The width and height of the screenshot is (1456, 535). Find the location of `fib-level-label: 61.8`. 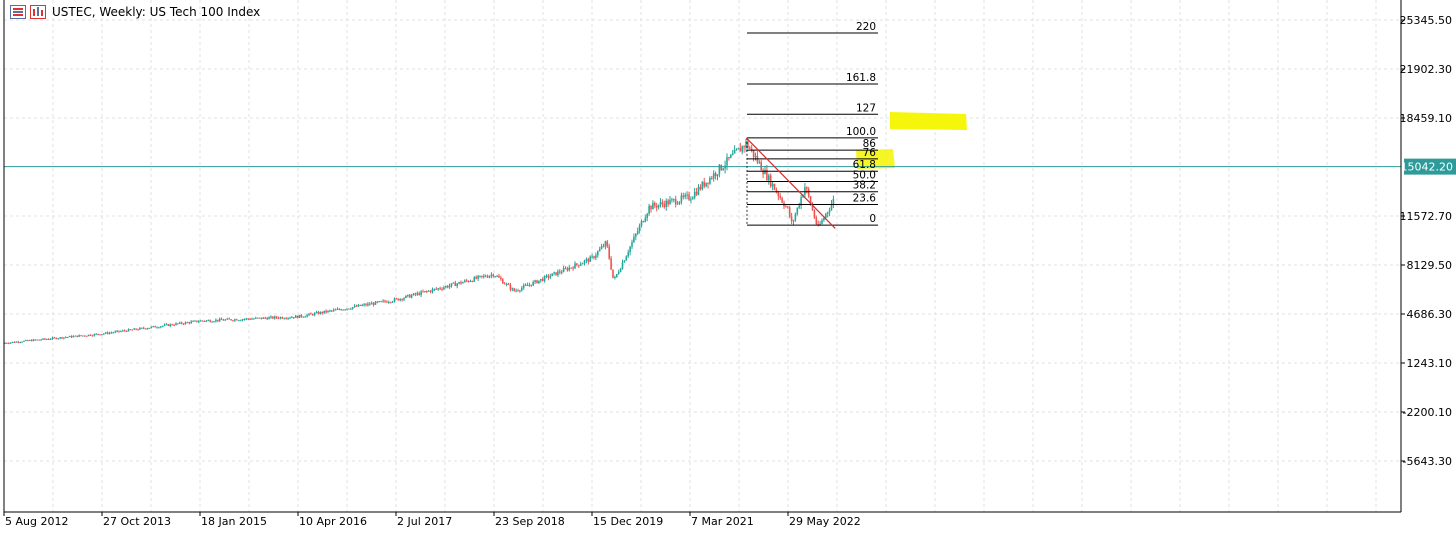

fib-level-label: 61.8 is located at coordinates (864, 165).